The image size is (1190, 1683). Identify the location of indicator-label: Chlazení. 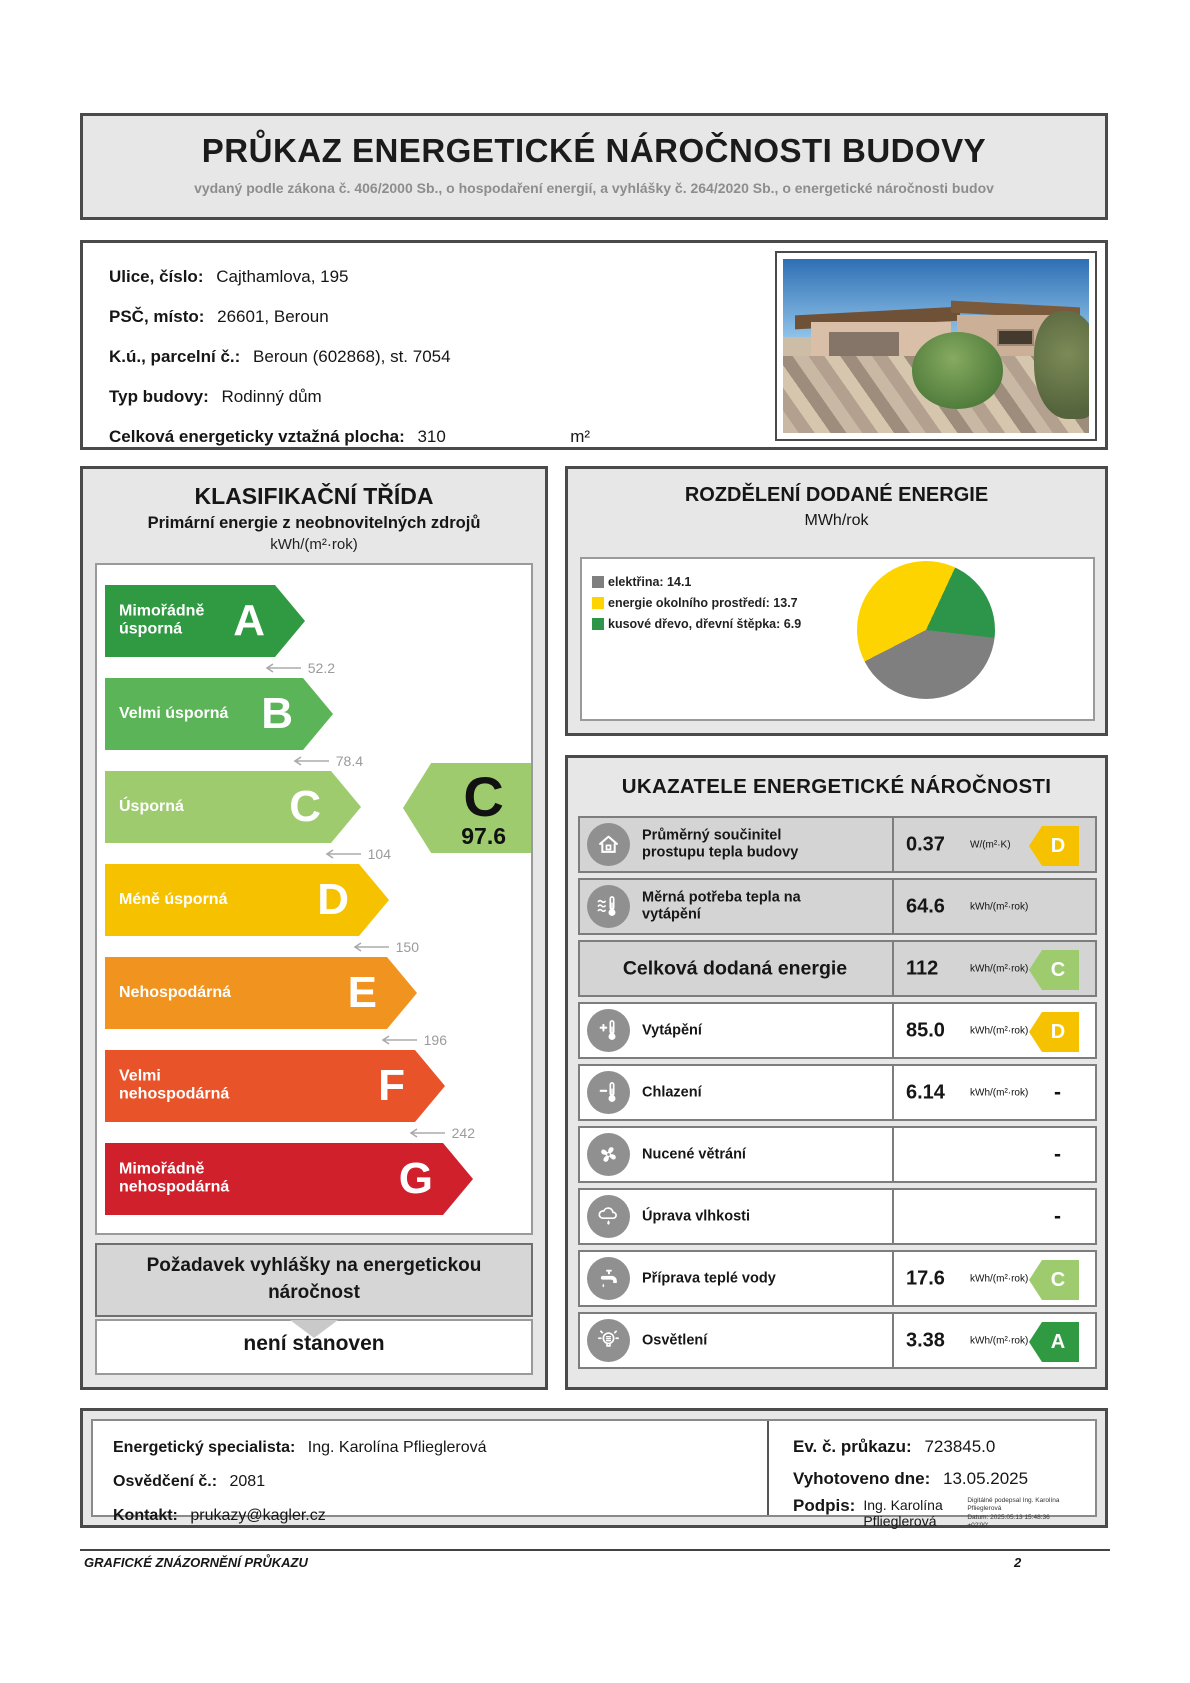
(672, 1091).